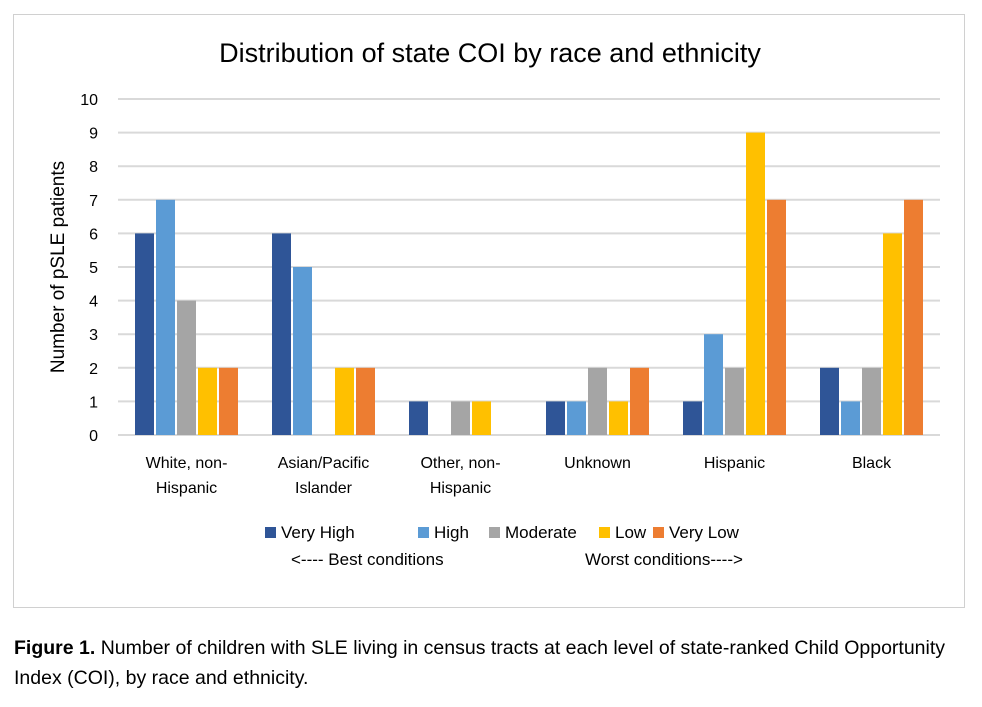 This screenshot has width=982, height=707. I want to click on best-conditions-annotation: <---- Best conditions, so click(367, 559).